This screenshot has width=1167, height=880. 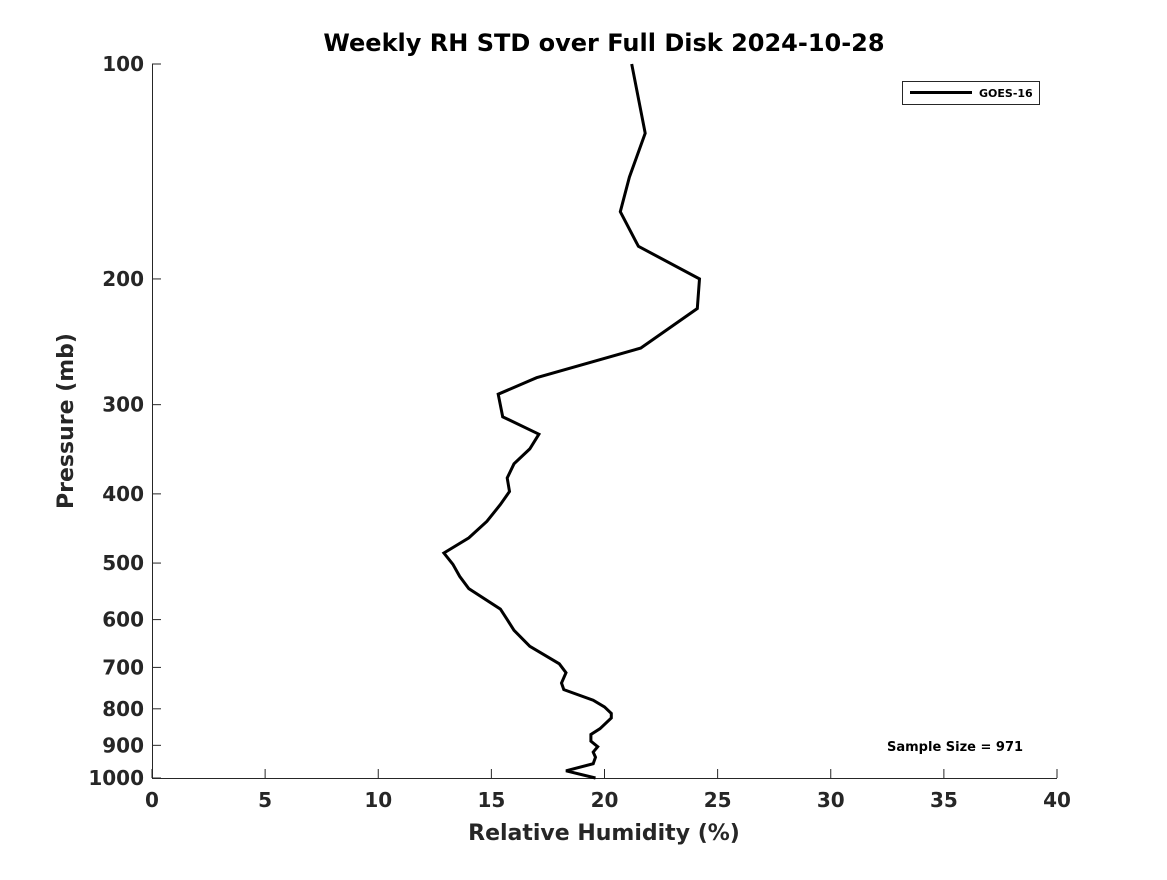 I want to click on y-tick-label: 900, so click(x=123, y=745).